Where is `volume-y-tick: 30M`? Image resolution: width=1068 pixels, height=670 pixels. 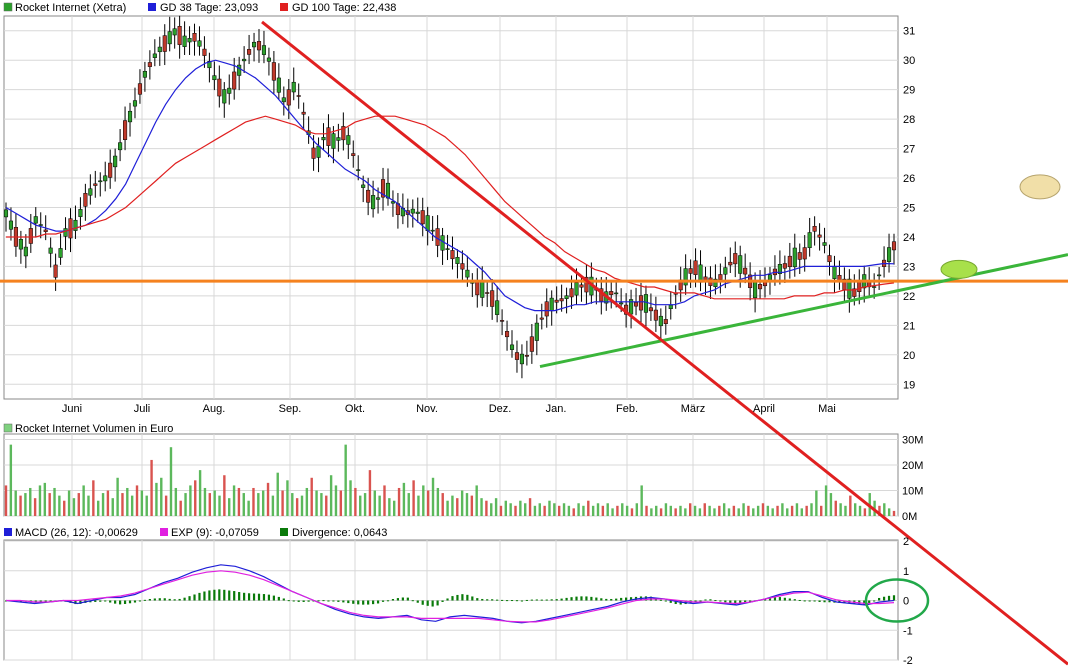 volume-y-tick: 30M is located at coordinates (912, 441).